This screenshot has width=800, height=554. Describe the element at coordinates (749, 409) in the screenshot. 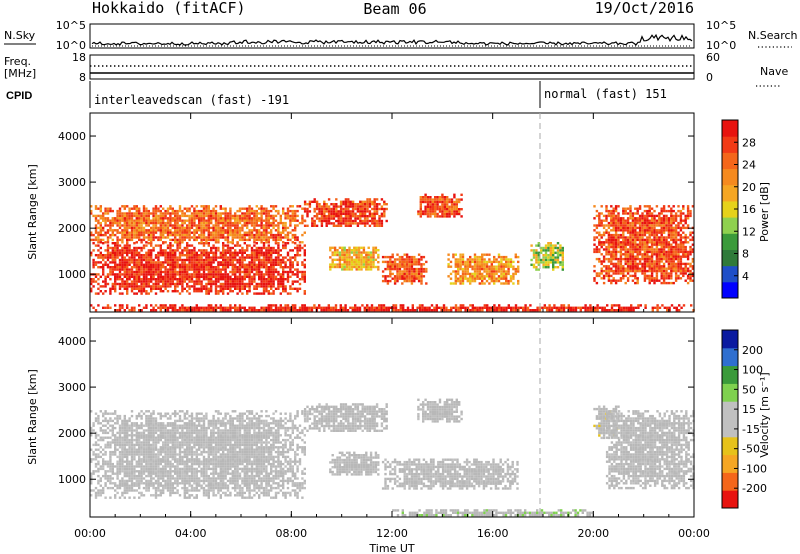

I see `colorbar-tick-label: 15` at that location.